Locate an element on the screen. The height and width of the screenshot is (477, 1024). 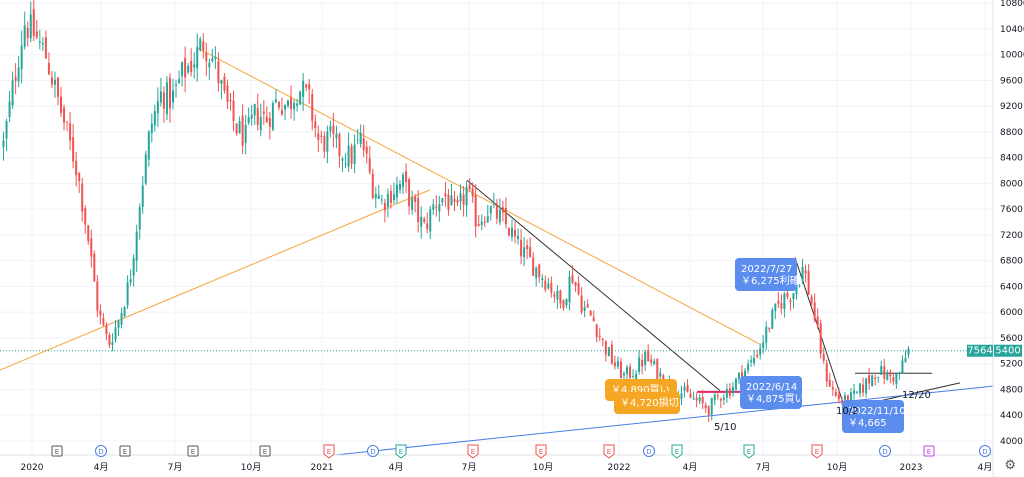
note-buy-nov: 2022/11/10￥4,665 is located at coordinates (874, 416).